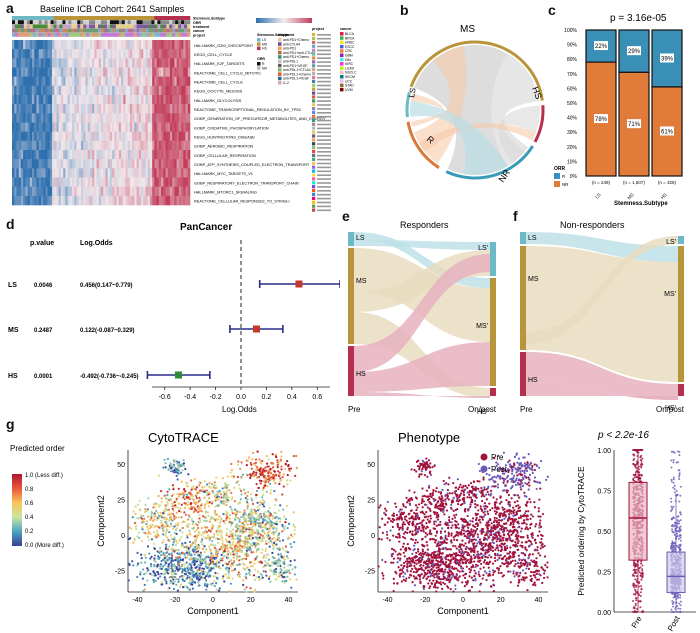 The width and height of the screenshot is (700, 633). What do you see at coordinates (314, 148) in the screenshot?
I see `legend-swatch` at bounding box center [314, 148].